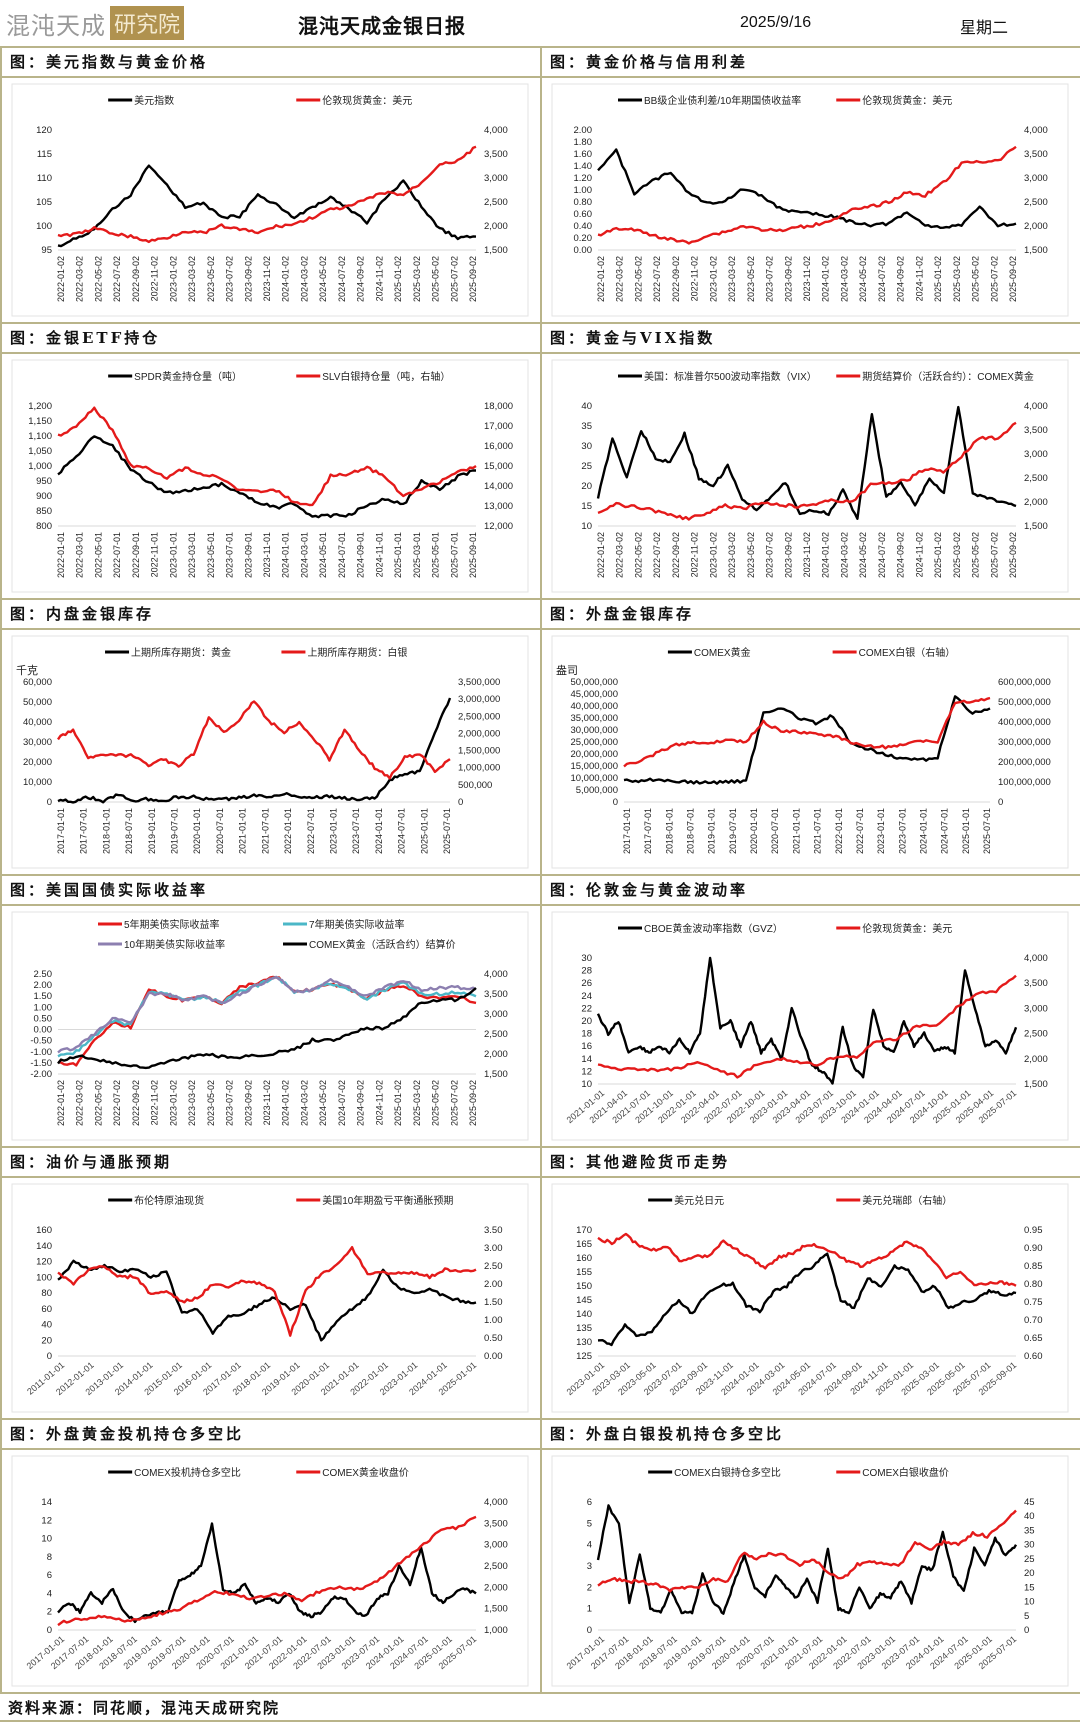  I want to click on x-axis-tick: 2022-07-01, so click(117, 555).